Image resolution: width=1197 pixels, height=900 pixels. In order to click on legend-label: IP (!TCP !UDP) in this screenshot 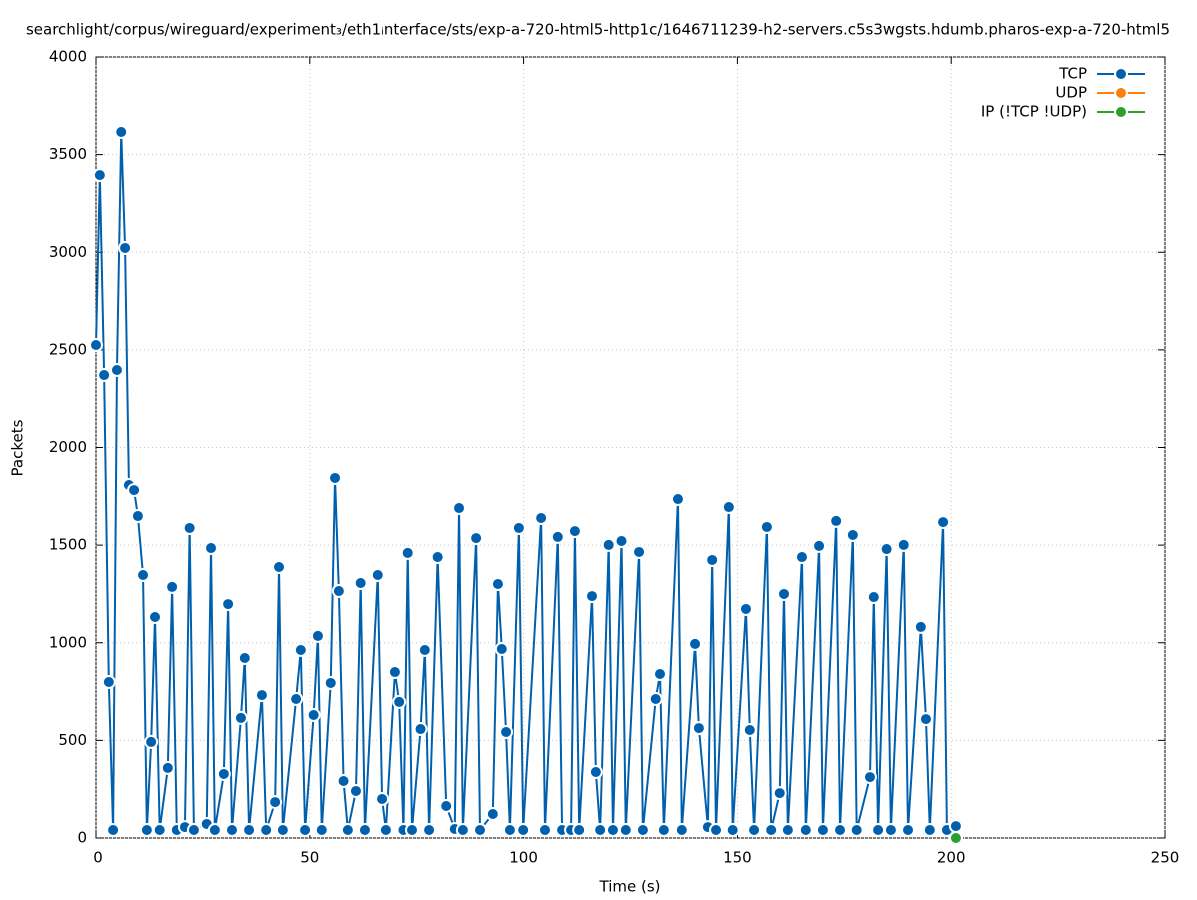, I will do `click(1034, 112)`.